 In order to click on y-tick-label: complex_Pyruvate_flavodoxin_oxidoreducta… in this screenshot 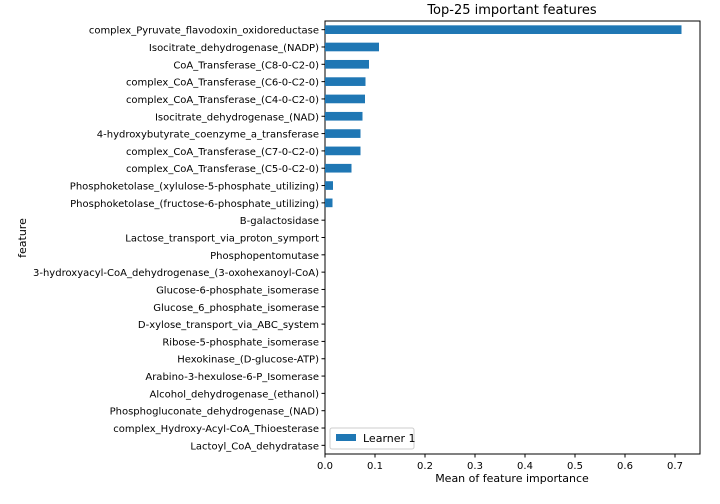, I will do `click(204, 31)`.